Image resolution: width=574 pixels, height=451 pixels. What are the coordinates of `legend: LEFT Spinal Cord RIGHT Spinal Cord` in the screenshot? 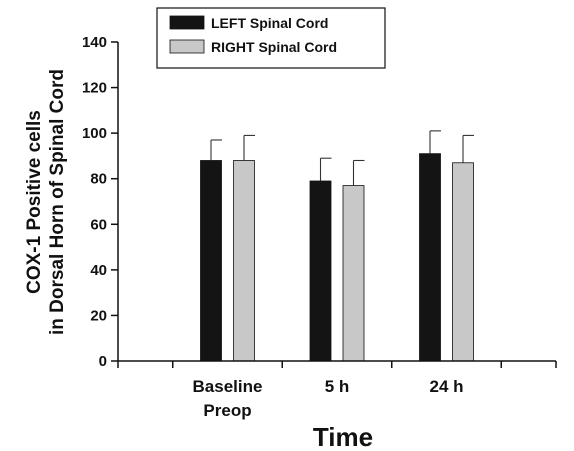 It's located at (271, 38).